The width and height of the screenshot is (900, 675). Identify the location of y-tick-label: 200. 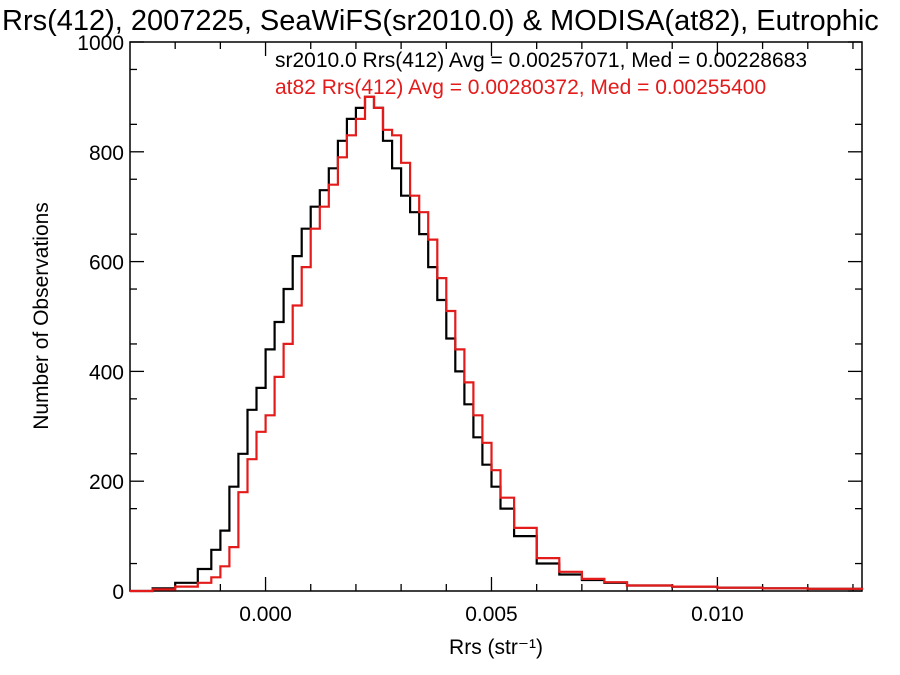
(106, 482).